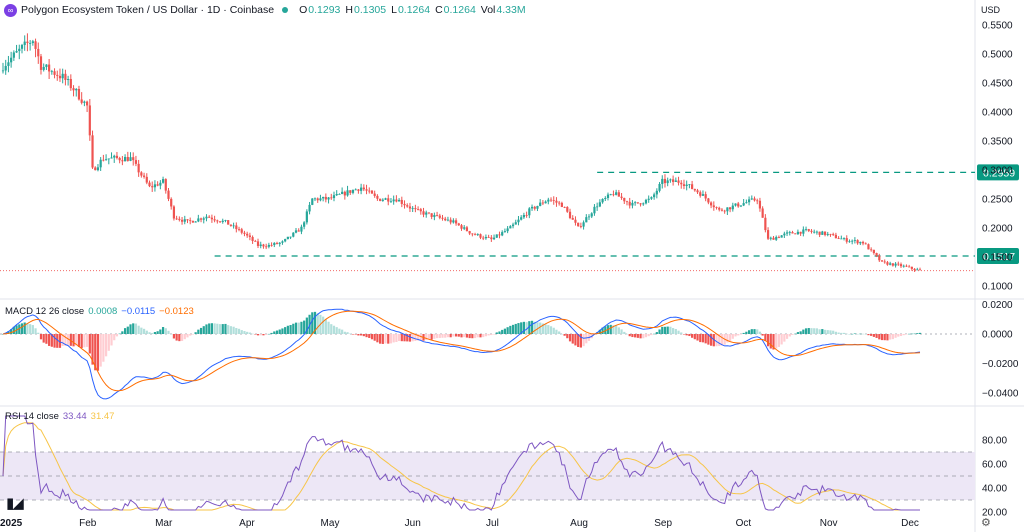 This screenshot has height=532, width=1024. I want to click on macd-legend: MACD 12 26 close 0.0008 −0.0115 −0.0123, so click(99, 311).